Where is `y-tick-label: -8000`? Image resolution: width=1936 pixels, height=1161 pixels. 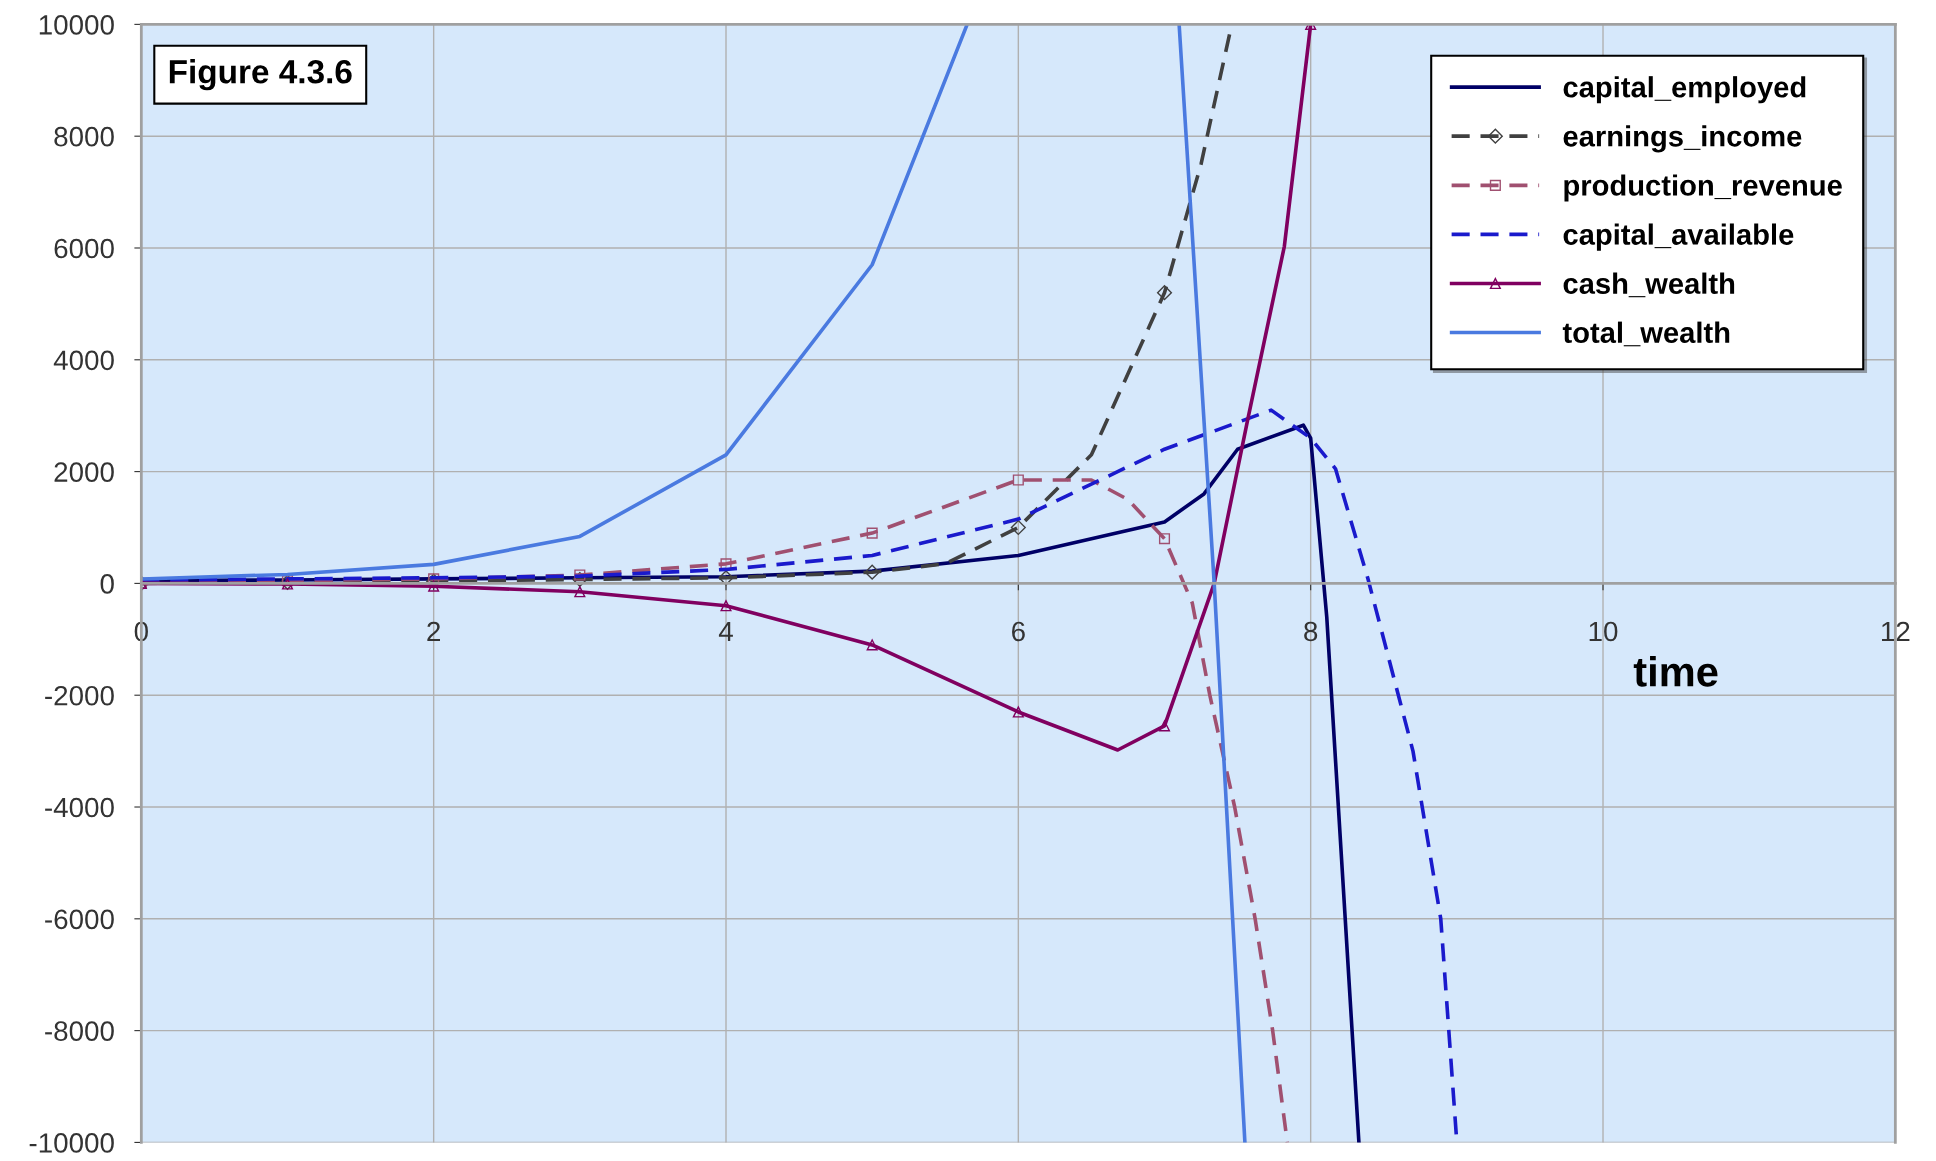 y-tick-label: -8000 is located at coordinates (79, 1031).